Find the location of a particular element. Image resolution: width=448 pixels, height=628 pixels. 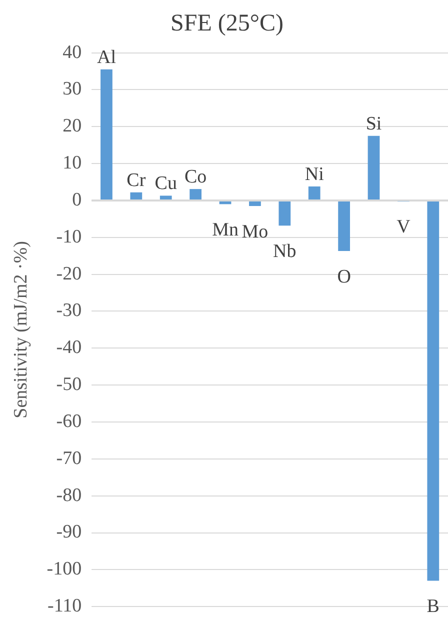

y-tick-label: 30 is located at coordinates (72, 89).